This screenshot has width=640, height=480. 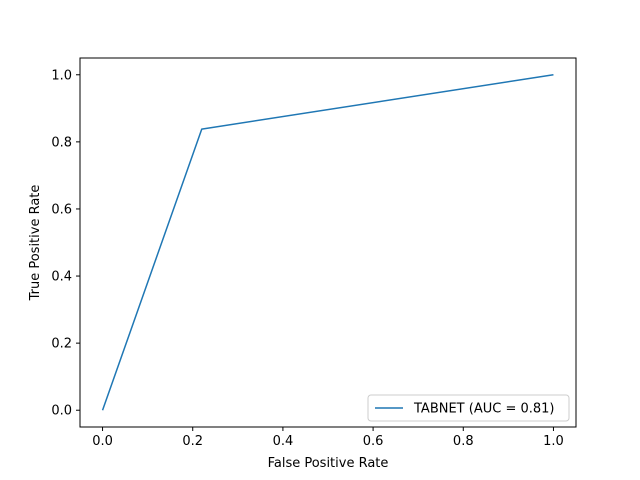 I want to click on x-tick-label: 0.0, so click(x=102, y=441).